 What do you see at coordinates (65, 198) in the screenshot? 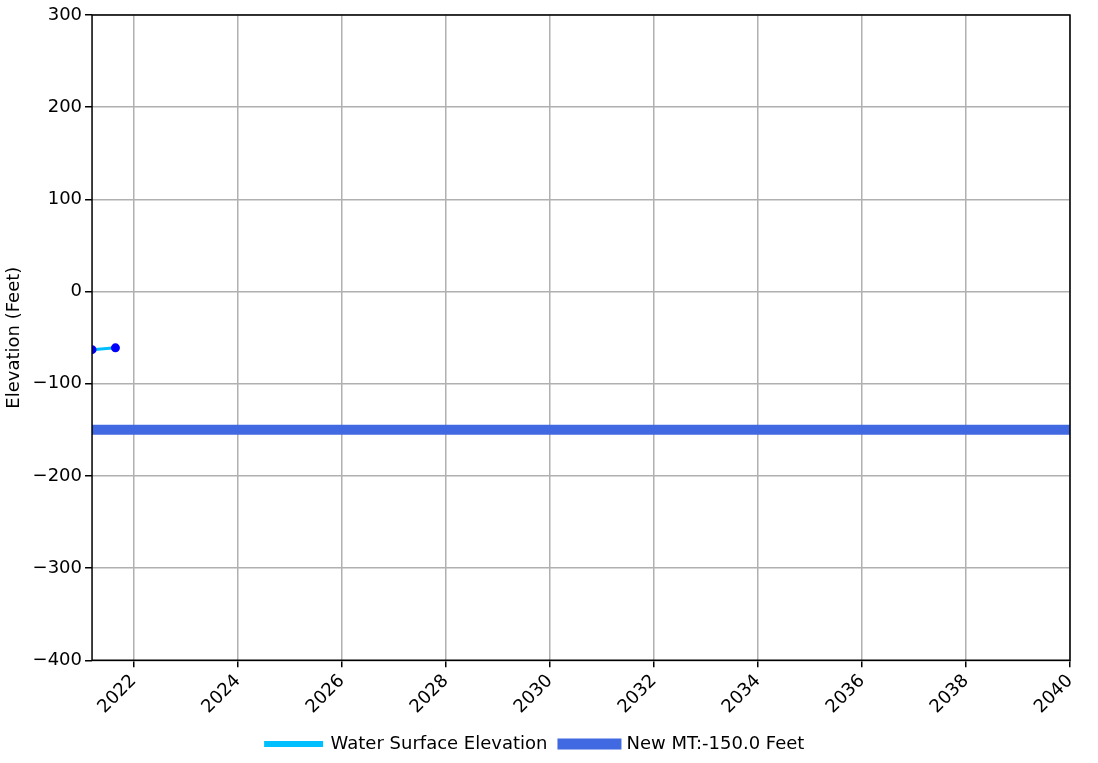
I see `y-tick-label: 100` at bounding box center [65, 198].